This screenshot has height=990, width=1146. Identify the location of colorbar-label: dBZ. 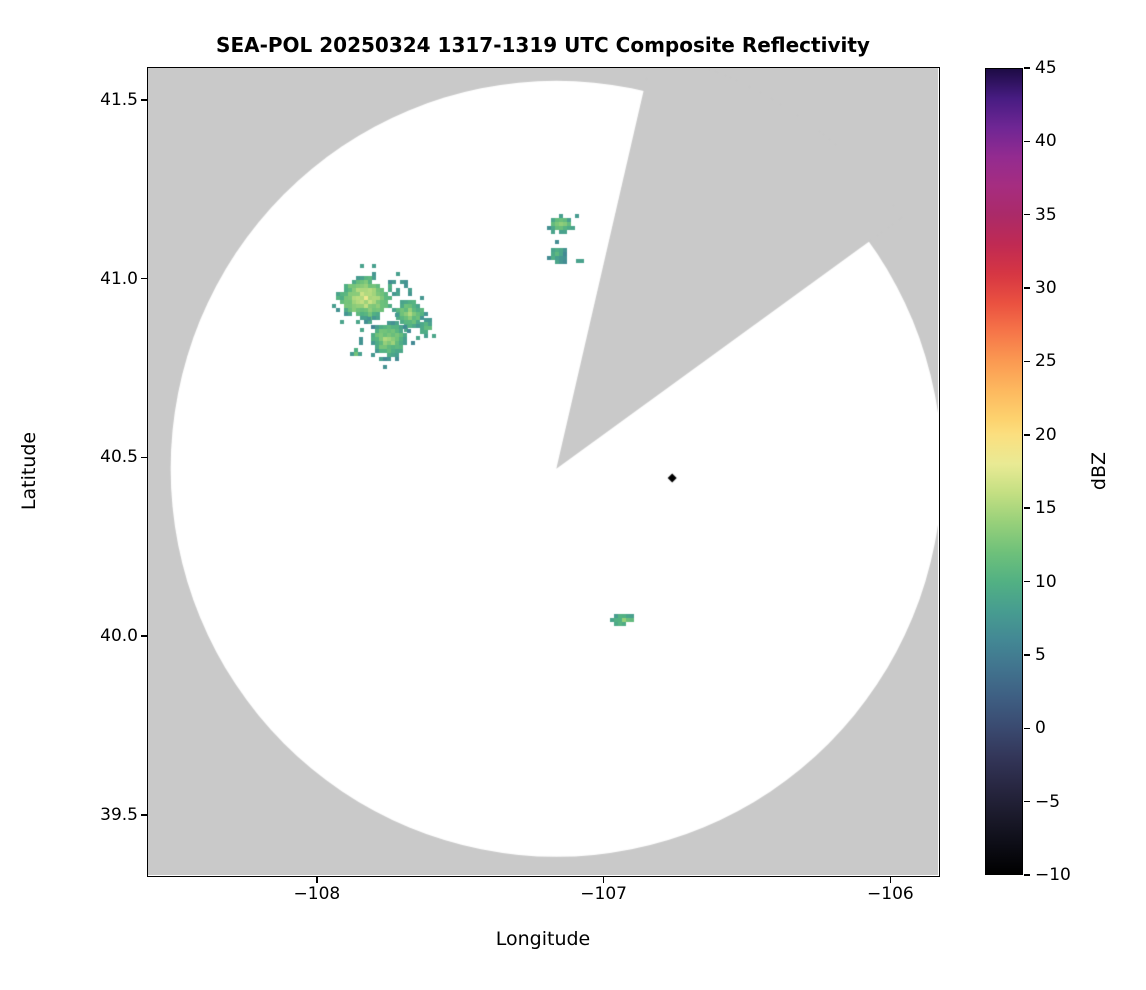
(1099, 471).